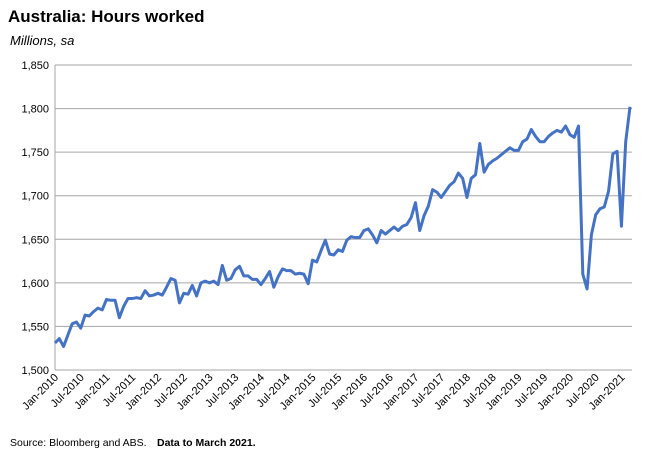 The height and width of the screenshot is (455, 650). I want to click on y-tick-label: 1,600, so click(35, 284).